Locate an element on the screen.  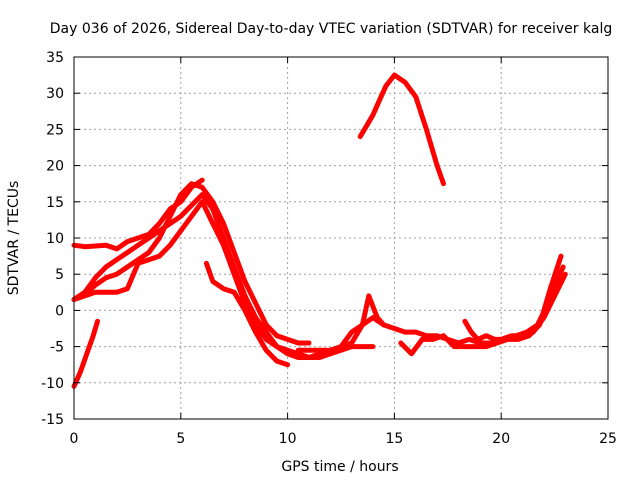
series-line-seg-a is located at coordinates (138, 214).